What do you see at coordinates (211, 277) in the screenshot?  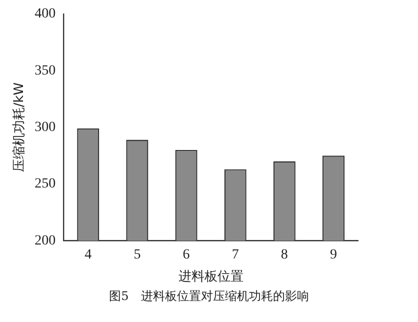 I see `x-axis-title: 进料板位置` at bounding box center [211, 277].